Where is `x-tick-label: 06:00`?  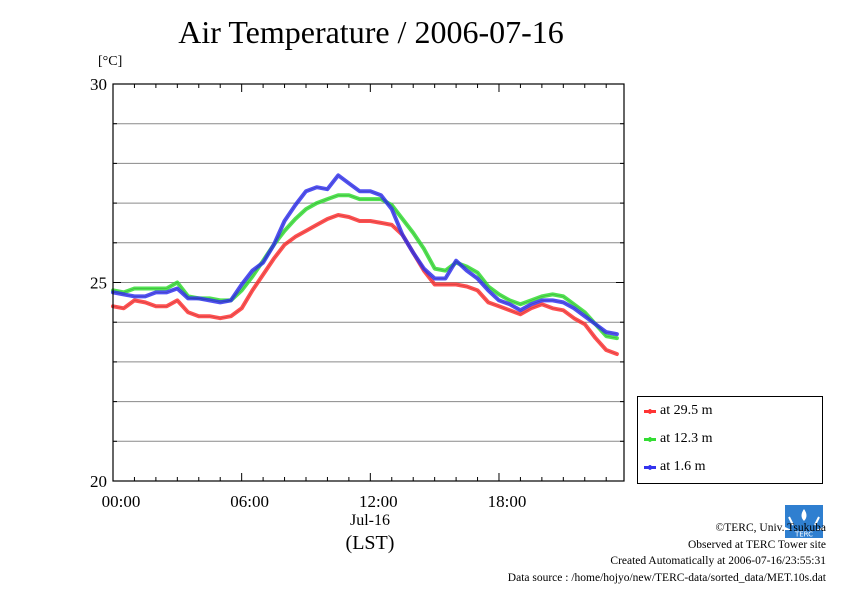
x-tick-label: 06:00 is located at coordinates (249, 501).